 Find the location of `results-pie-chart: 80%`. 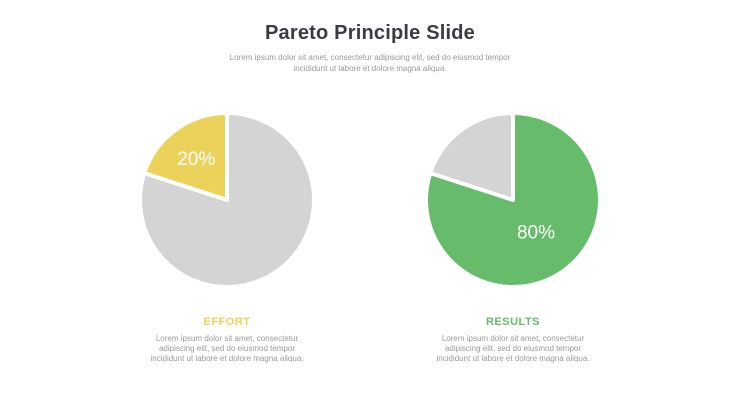

results-pie-chart: 80% is located at coordinates (513, 200).